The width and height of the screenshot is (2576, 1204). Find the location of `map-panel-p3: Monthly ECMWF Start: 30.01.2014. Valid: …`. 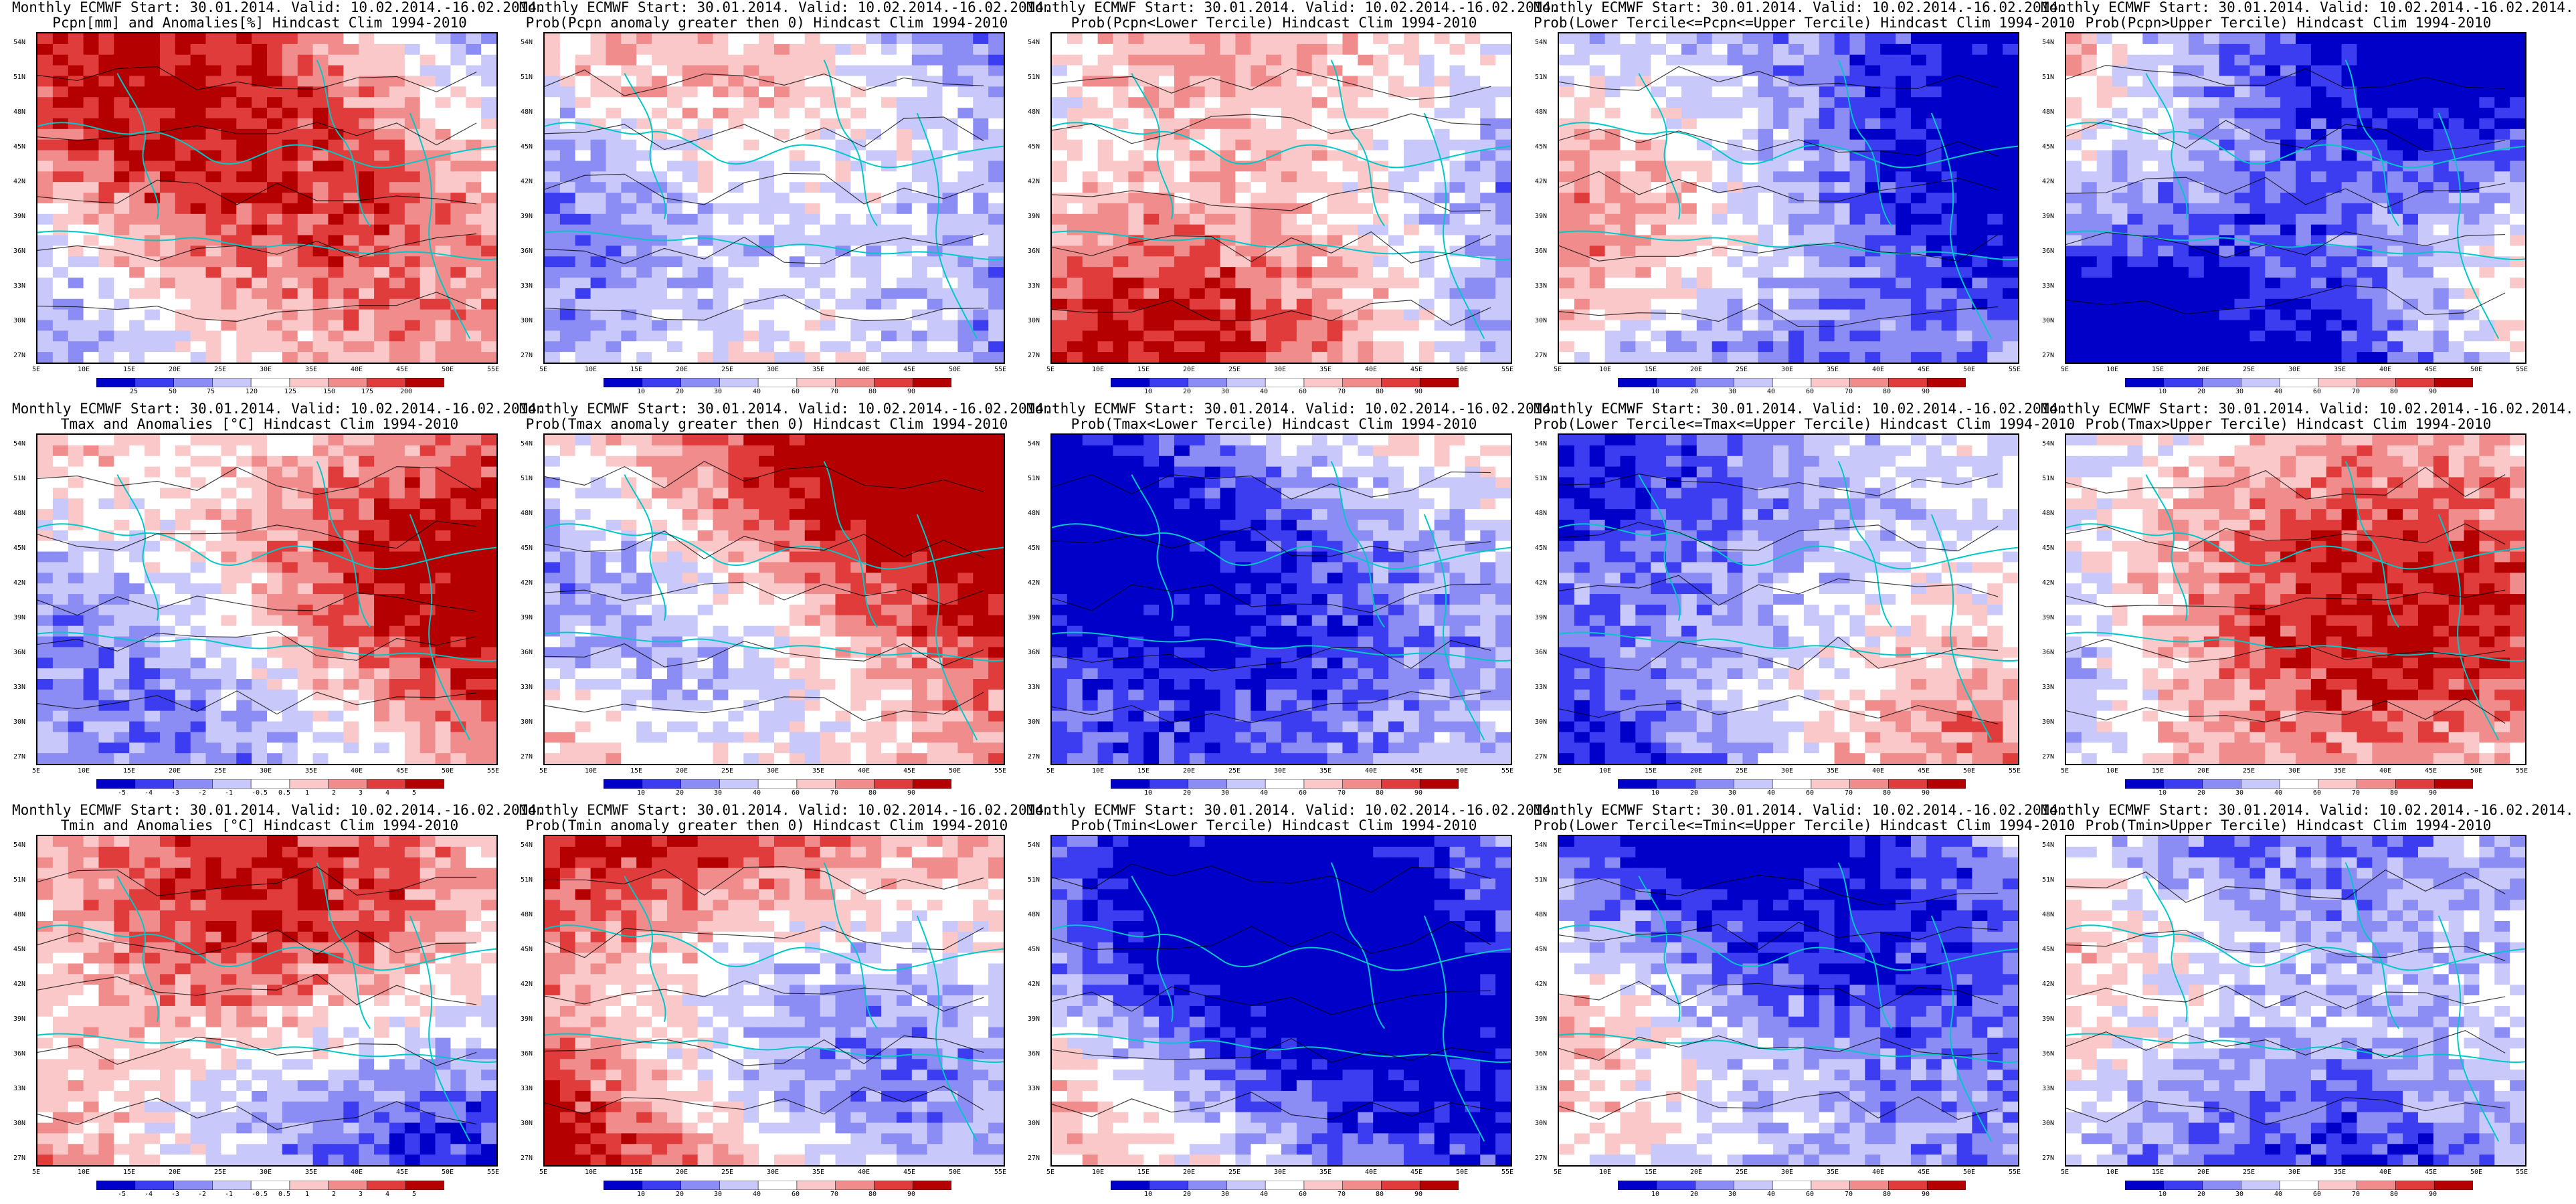

map-panel-p3: Monthly ECMWF Start: 30.01.2014. Valid: … is located at coordinates (1293, 197).